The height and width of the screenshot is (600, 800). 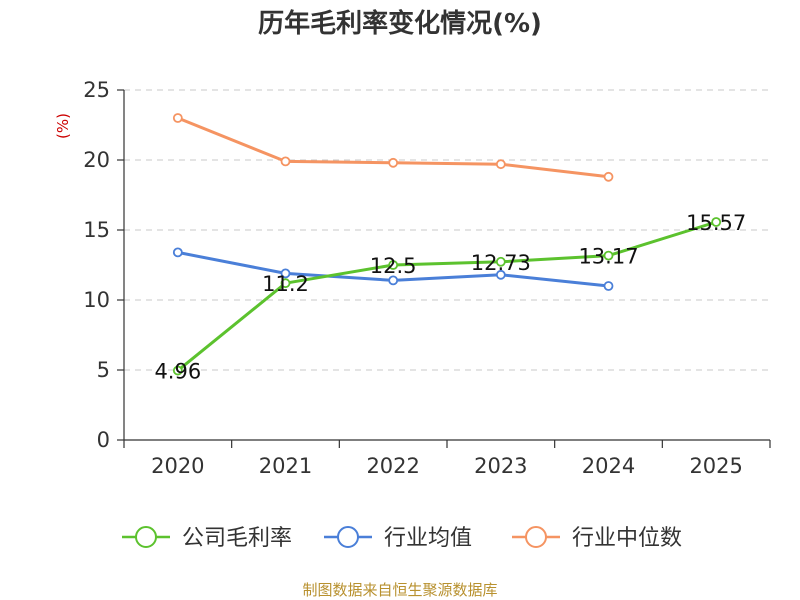 I want to click on data-label: 12.73, so click(x=501, y=263).